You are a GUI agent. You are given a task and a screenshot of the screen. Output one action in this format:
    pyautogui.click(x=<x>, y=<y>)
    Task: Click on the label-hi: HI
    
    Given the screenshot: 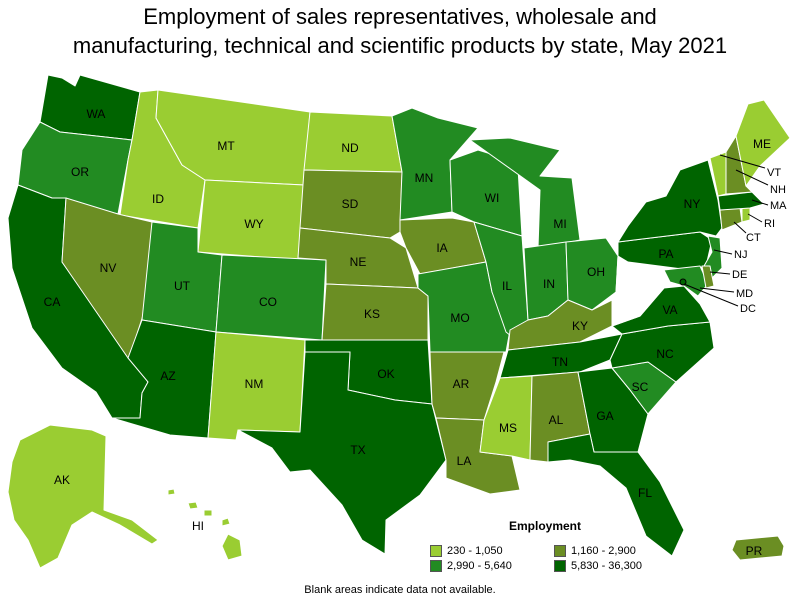 What is the action you would take?
    pyautogui.click(x=198, y=526)
    